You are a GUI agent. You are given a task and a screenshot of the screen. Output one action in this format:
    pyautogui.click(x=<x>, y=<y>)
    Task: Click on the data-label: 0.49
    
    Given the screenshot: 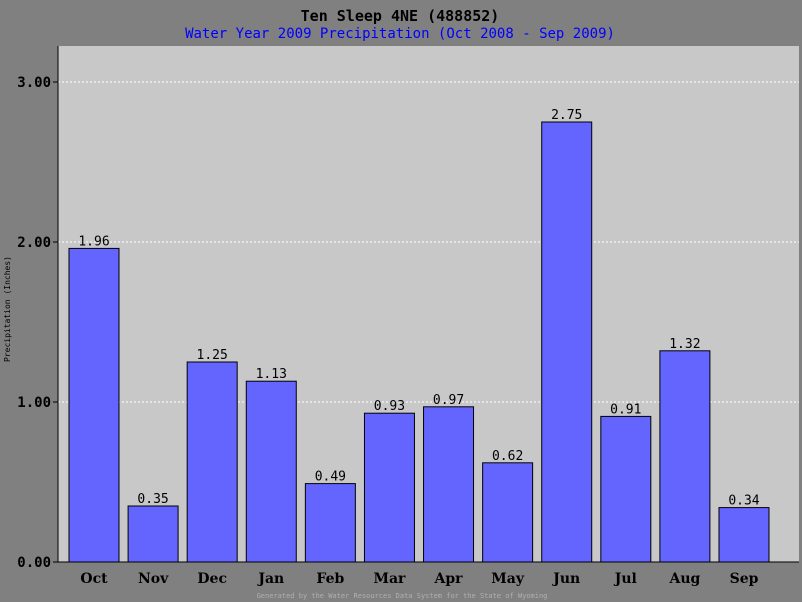 What is the action you would take?
    pyautogui.click(x=330, y=477)
    